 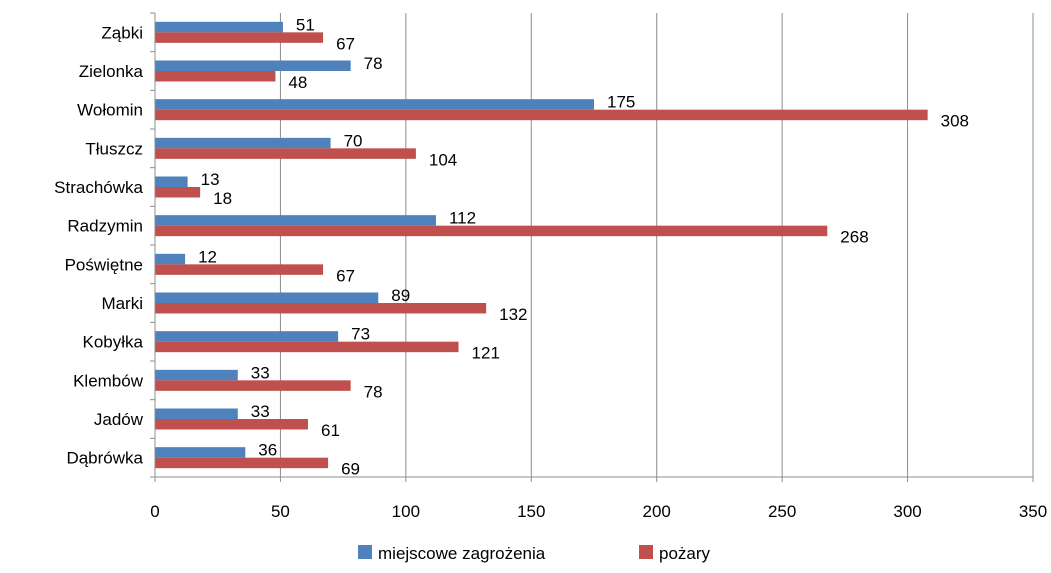 I want to click on category-label: Marki, so click(x=122, y=303).